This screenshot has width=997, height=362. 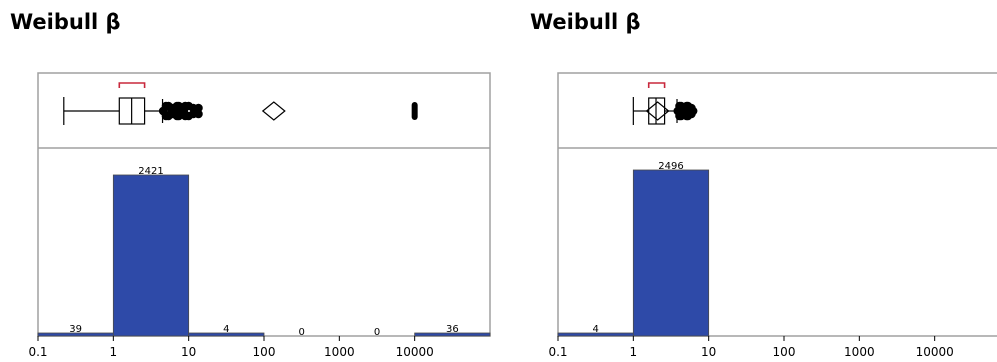 I want to click on bar-count-label: 36, so click(x=452, y=329).